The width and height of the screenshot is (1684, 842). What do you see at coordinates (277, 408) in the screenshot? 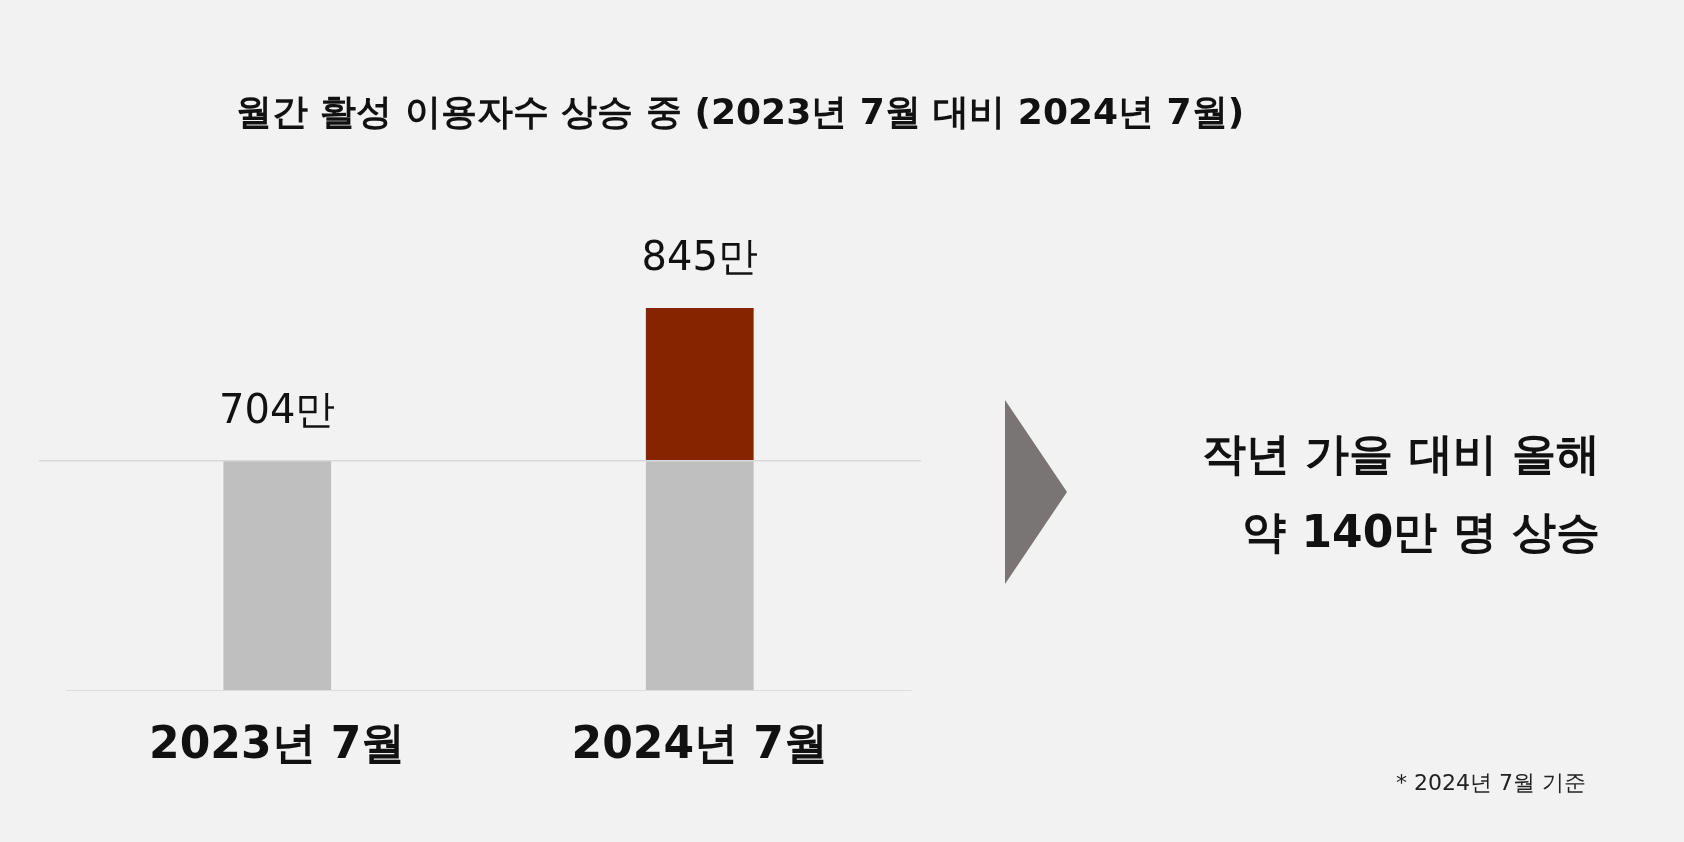
I see `annotation: 704만` at bounding box center [277, 408].